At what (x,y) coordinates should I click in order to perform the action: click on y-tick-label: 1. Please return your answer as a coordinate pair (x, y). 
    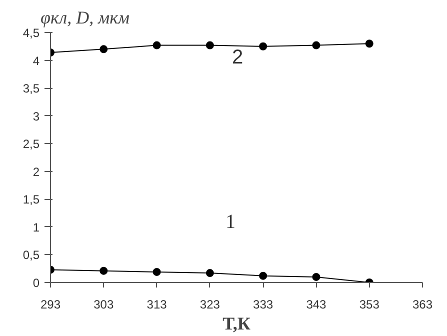
    Looking at the image, I should click on (36, 227).